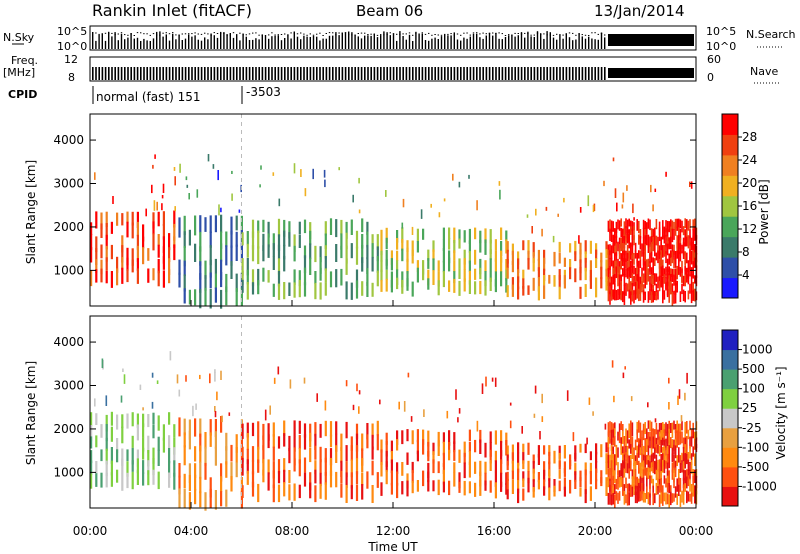 The image size is (800, 554). Describe the element at coordinates (72, 46) in the screenshot. I see `nsky-tick-bottom: 10^0` at that location.